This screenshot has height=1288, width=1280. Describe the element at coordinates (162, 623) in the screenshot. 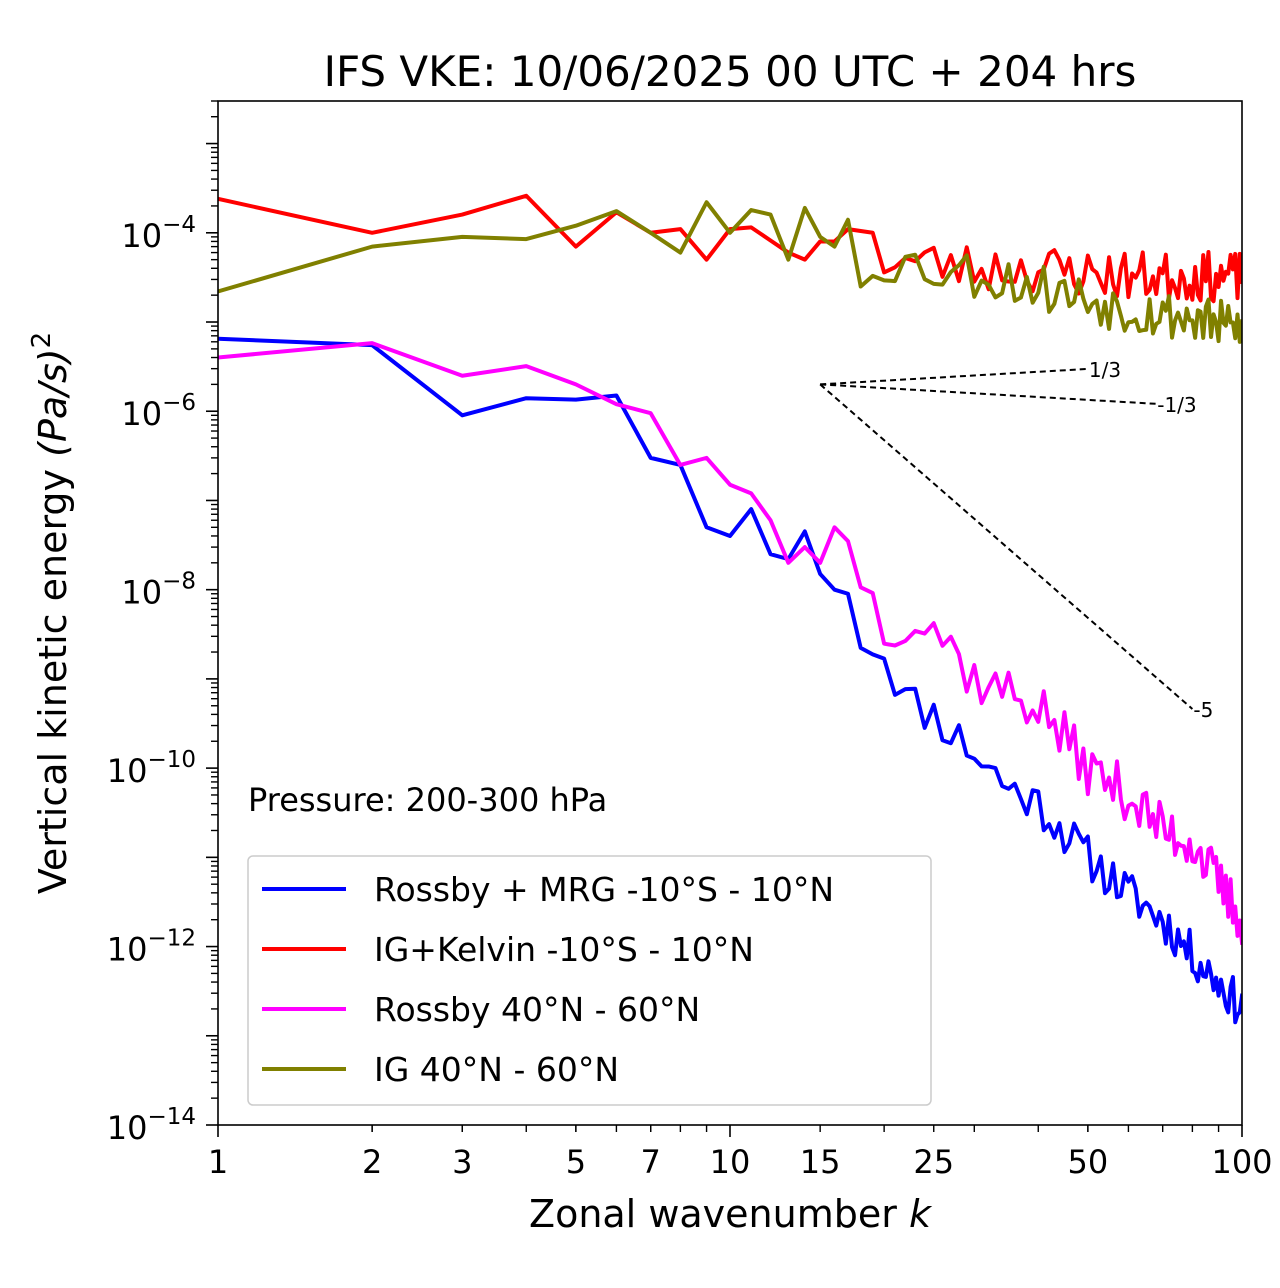

I see `y-axis: 10⁻¹⁴ 10⁻¹² 10⁻¹⁰ 10⁻⁸ 10⁻⁶ 10⁻⁴` at that location.